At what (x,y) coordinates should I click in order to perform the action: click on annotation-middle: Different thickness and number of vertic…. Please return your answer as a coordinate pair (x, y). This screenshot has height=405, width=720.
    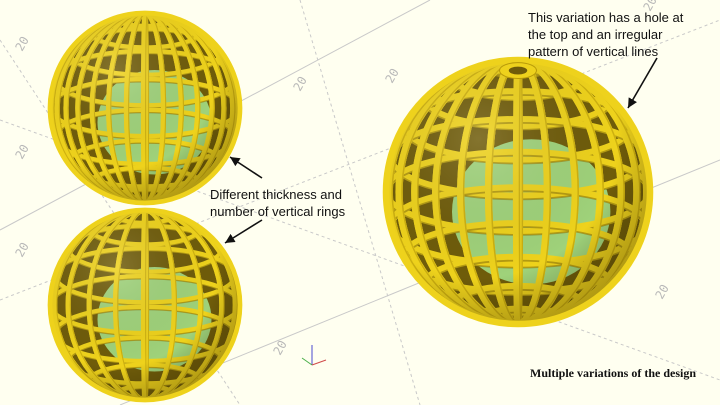
    Looking at the image, I should click on (310, 203).